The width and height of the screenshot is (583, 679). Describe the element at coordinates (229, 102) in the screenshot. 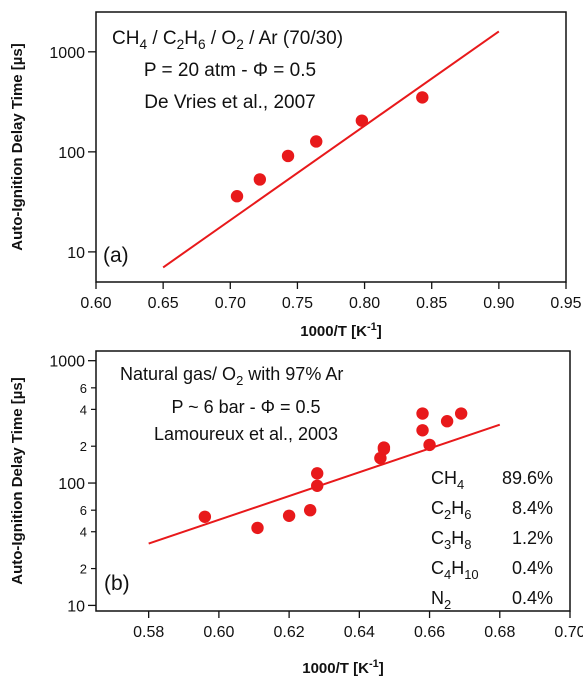

I see `annotation-source: De Vries et al., 2007` at that location.